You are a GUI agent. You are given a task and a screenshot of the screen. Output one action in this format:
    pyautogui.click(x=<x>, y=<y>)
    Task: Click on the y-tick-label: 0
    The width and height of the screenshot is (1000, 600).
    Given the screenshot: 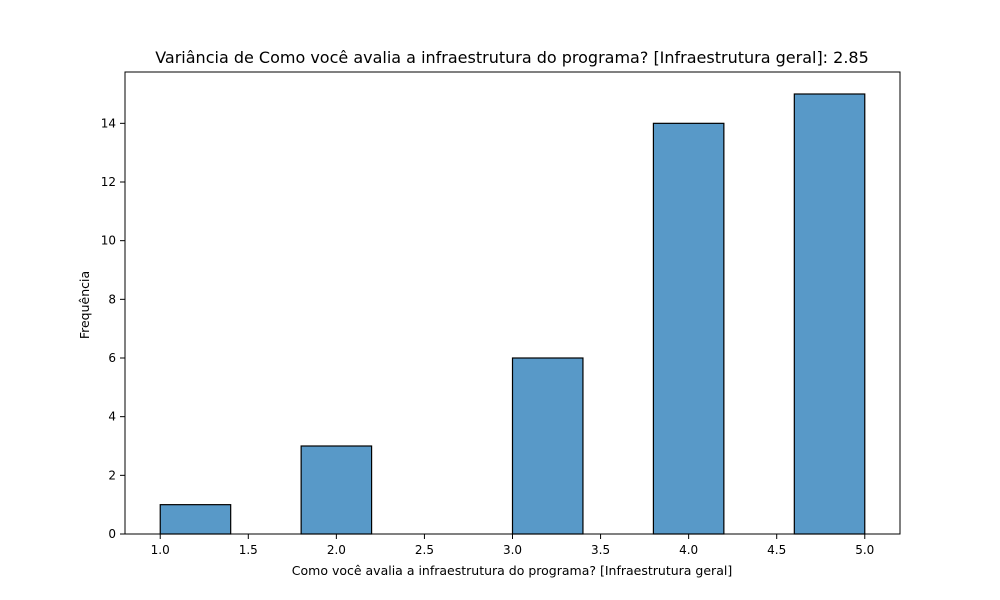 What is the action you would take?
    pyautogui.click(x=112, y=534)
    